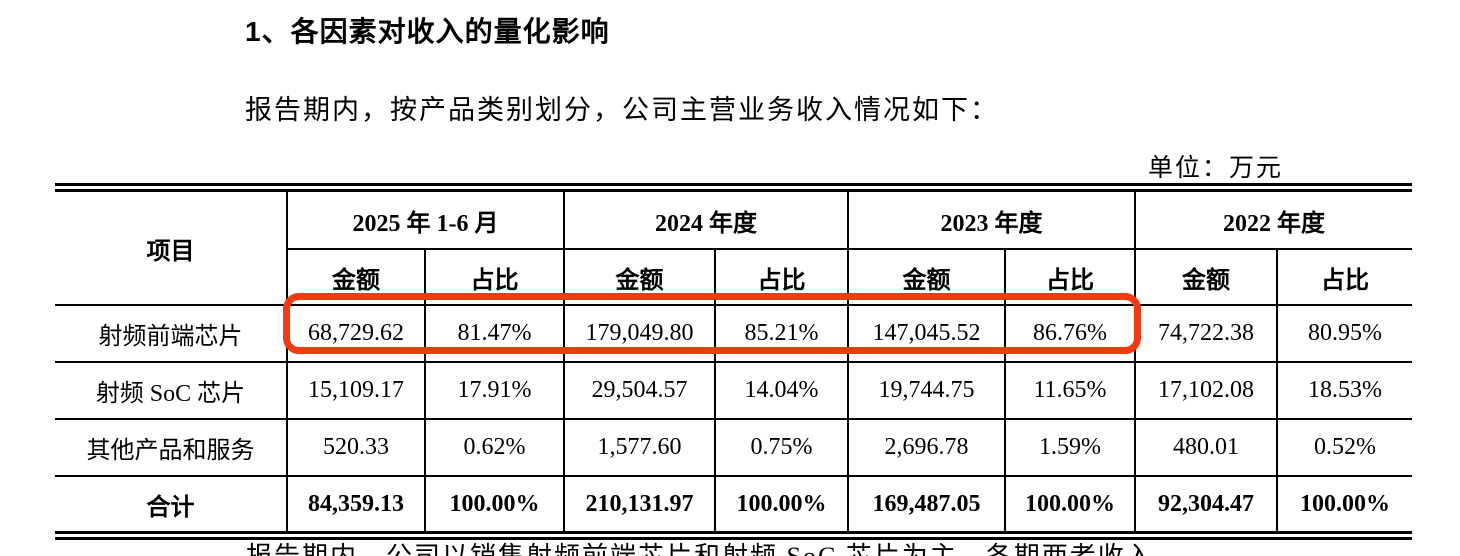 The width and height of the screenshot is (1460, 556). What do you see at coordinates (781, 447) in the screenshot?
I see `cell-value: 0.75%` at bounding box center [781, 447].